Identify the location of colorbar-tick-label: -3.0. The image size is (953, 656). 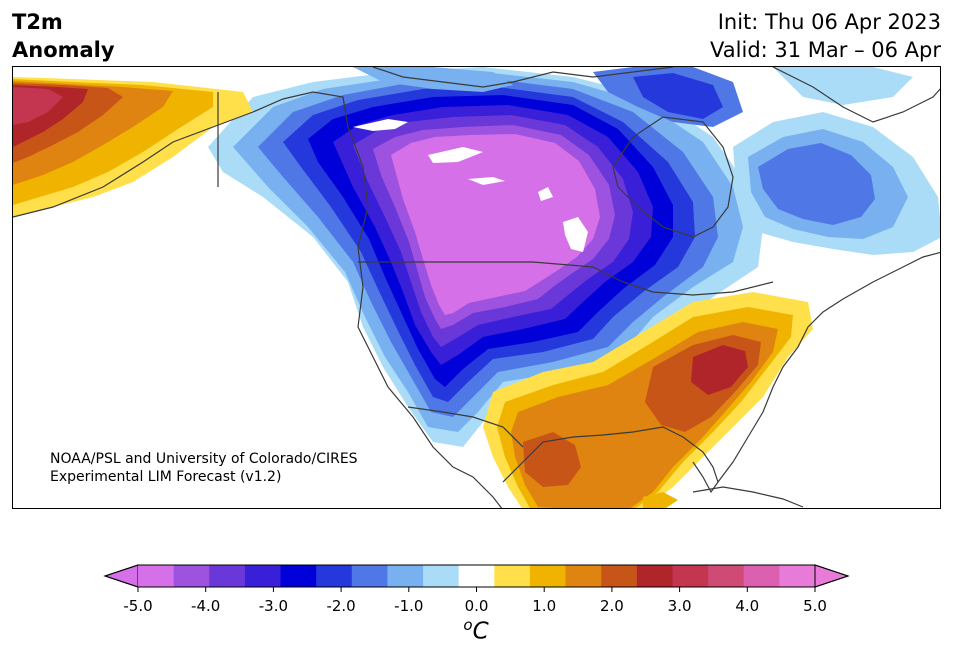
(273, 606).